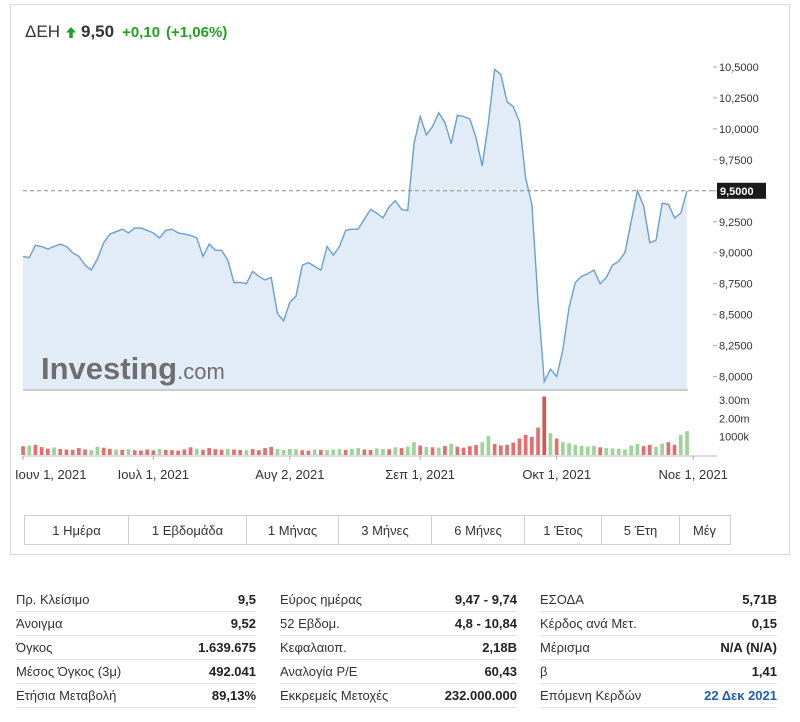  What do you see at coordinates (740, 695) in the screenshot?
I see `next-earnings-link: 22 Δεκ 2021` at bounding box center [740, 695].